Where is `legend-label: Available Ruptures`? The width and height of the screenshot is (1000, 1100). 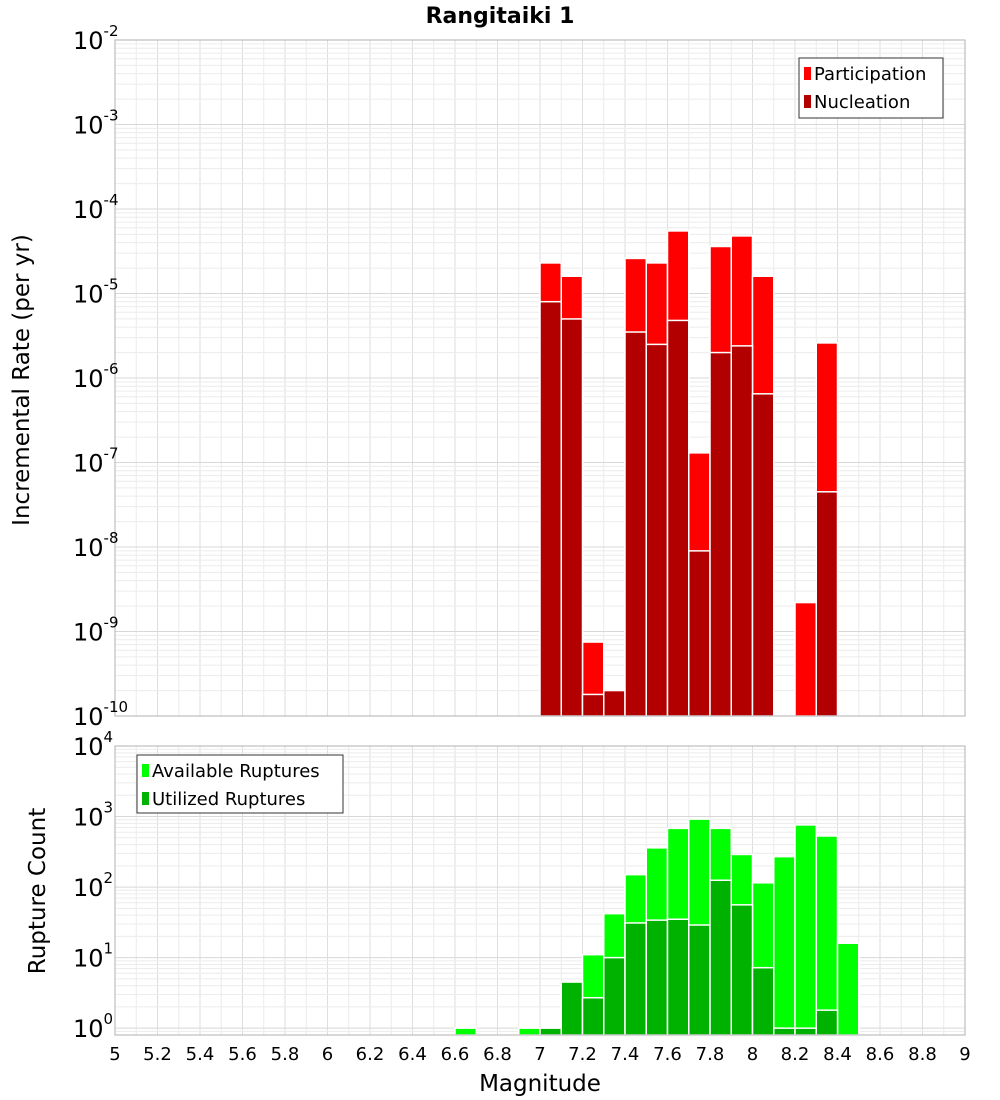 legend-label: Available Ruptures is located at coordinates (236, 771).